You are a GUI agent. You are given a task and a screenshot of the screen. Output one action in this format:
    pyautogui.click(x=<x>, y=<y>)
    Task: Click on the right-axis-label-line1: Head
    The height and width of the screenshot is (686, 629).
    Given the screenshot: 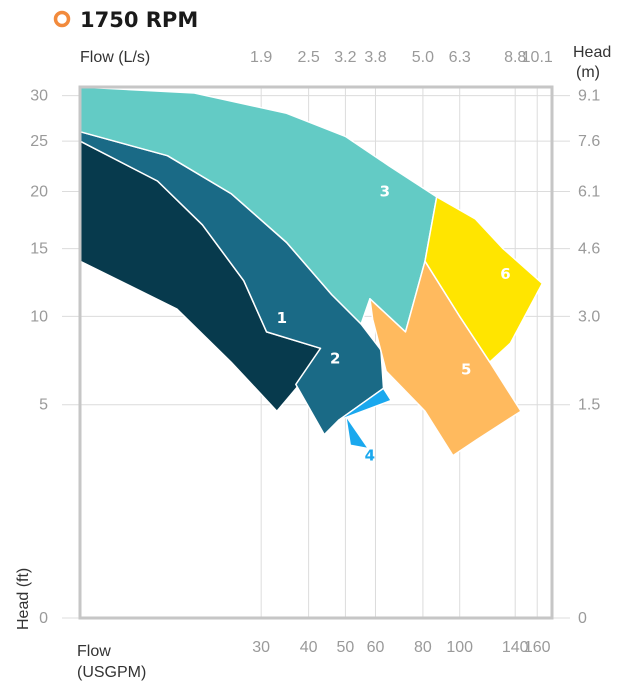 What is the action you would take?
    pyautogui.click(x=592, y=52)
    